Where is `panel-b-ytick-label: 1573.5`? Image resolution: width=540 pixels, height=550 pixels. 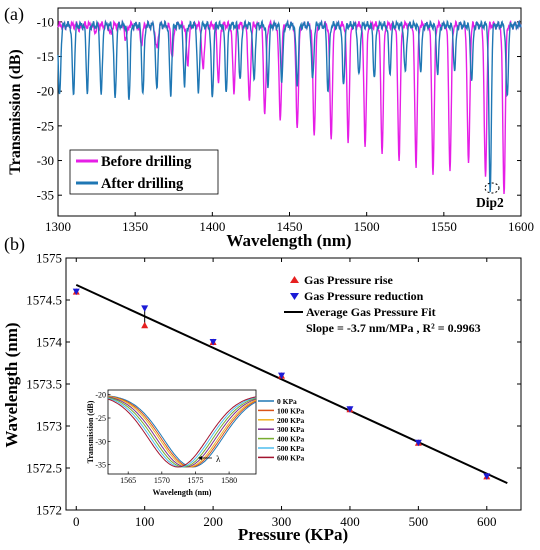 panel-b-ytick-label: 1573.5 is located at coordinates (44, 384).